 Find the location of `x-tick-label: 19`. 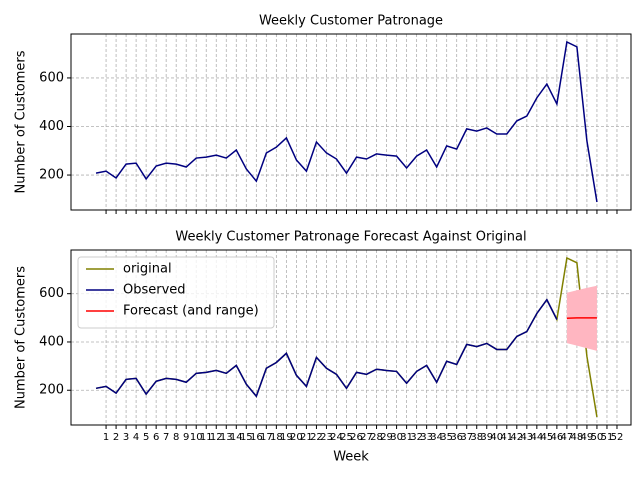

x-tick-label: 19 is located at coordinates (286, 437).